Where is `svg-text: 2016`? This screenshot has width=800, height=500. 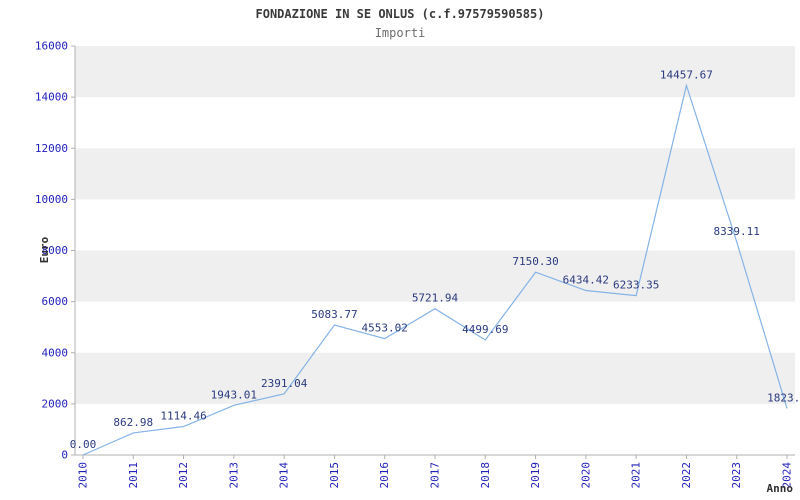 svg-text: 2016 is located at coordinates (384, 475).